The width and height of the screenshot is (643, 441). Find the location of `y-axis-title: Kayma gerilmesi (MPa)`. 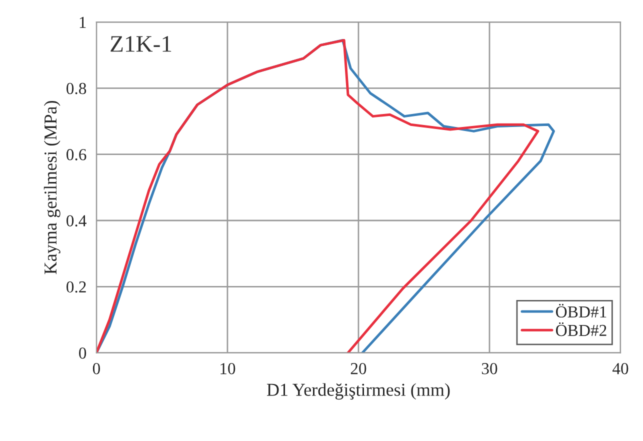

y-axis-title: Kayma gerilmesi (MPa) is located at coordinates (52, 187).